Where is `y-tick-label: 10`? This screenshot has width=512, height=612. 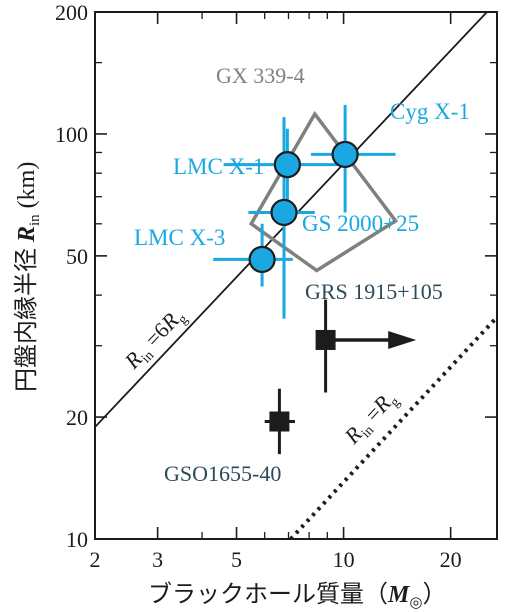 y-tick-label: 10 is located at coordinates (77, 539).